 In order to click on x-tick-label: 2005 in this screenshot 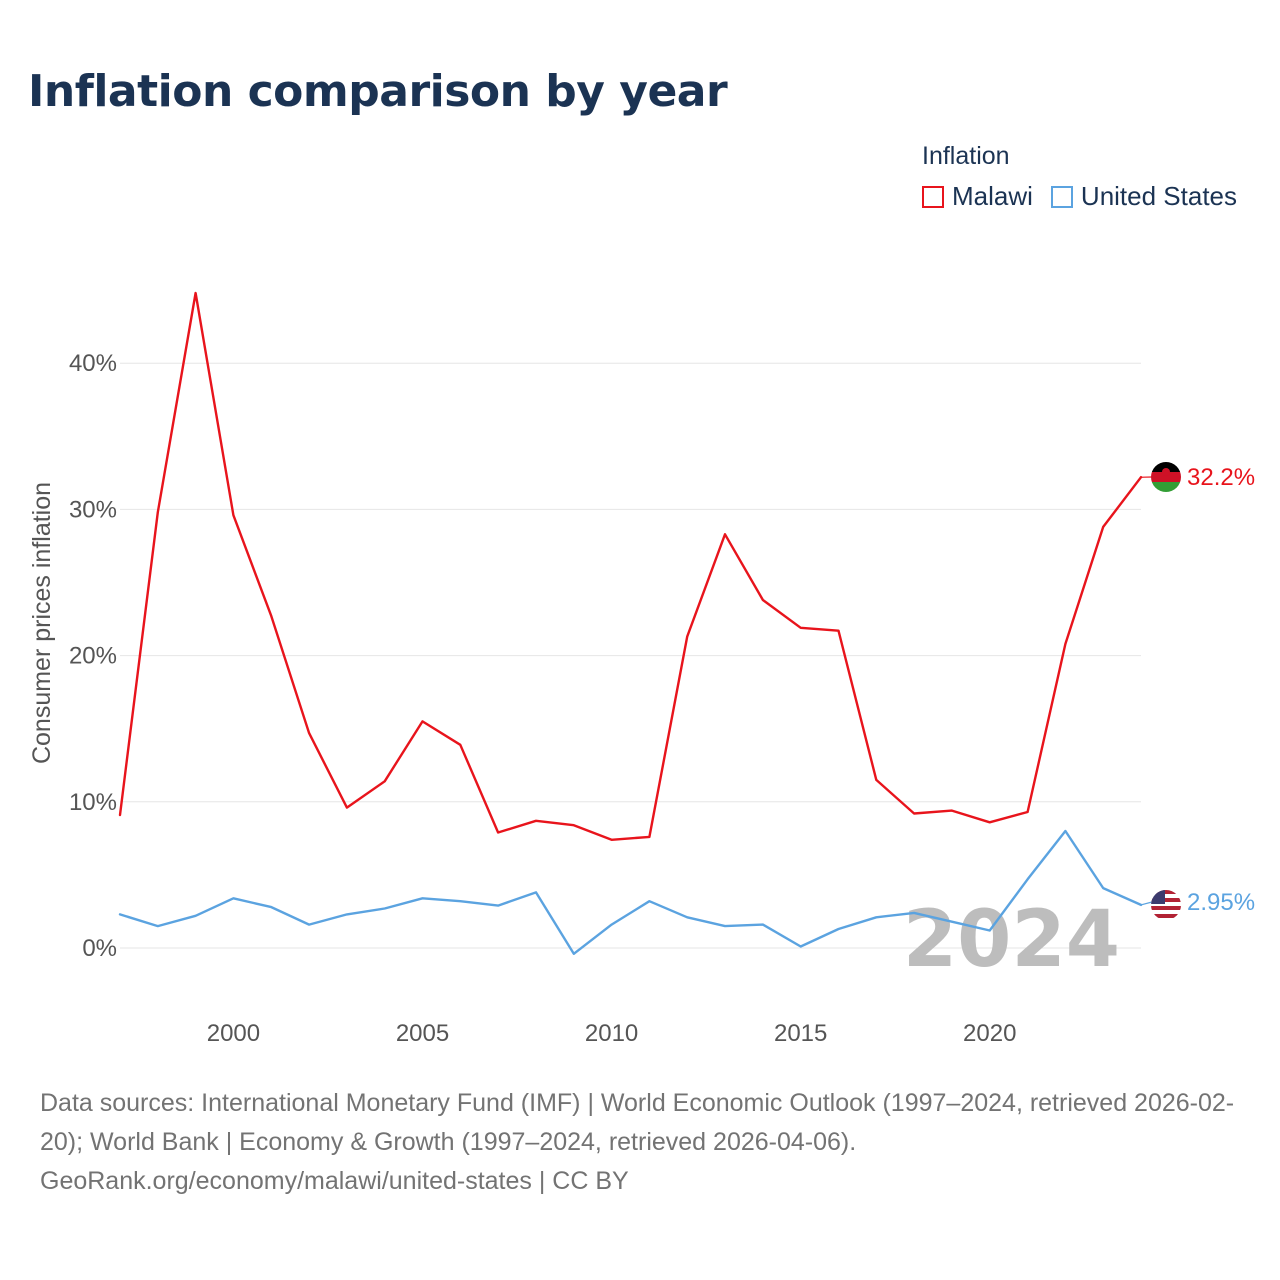, I will do `click(422, 1033)`.